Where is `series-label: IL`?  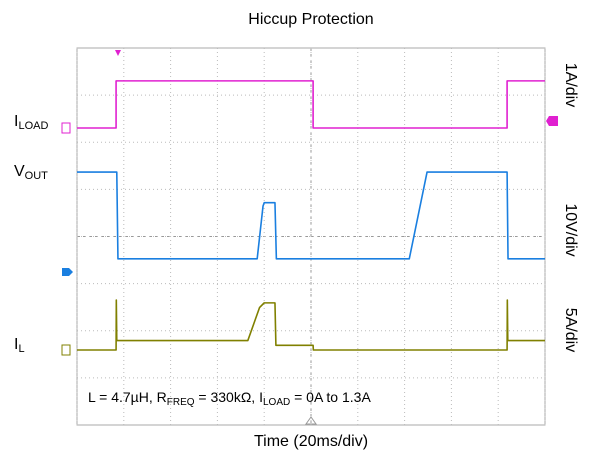
series-label: IL is located at coordinates (19, 345).